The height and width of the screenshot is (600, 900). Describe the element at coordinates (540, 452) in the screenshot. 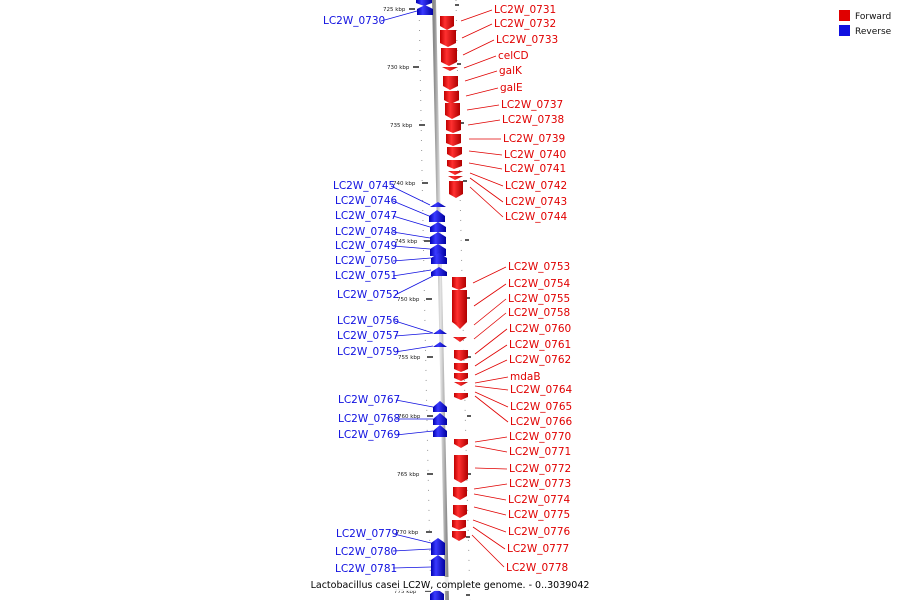

I see `gene-label-forward: LC2W_0771` at that location.